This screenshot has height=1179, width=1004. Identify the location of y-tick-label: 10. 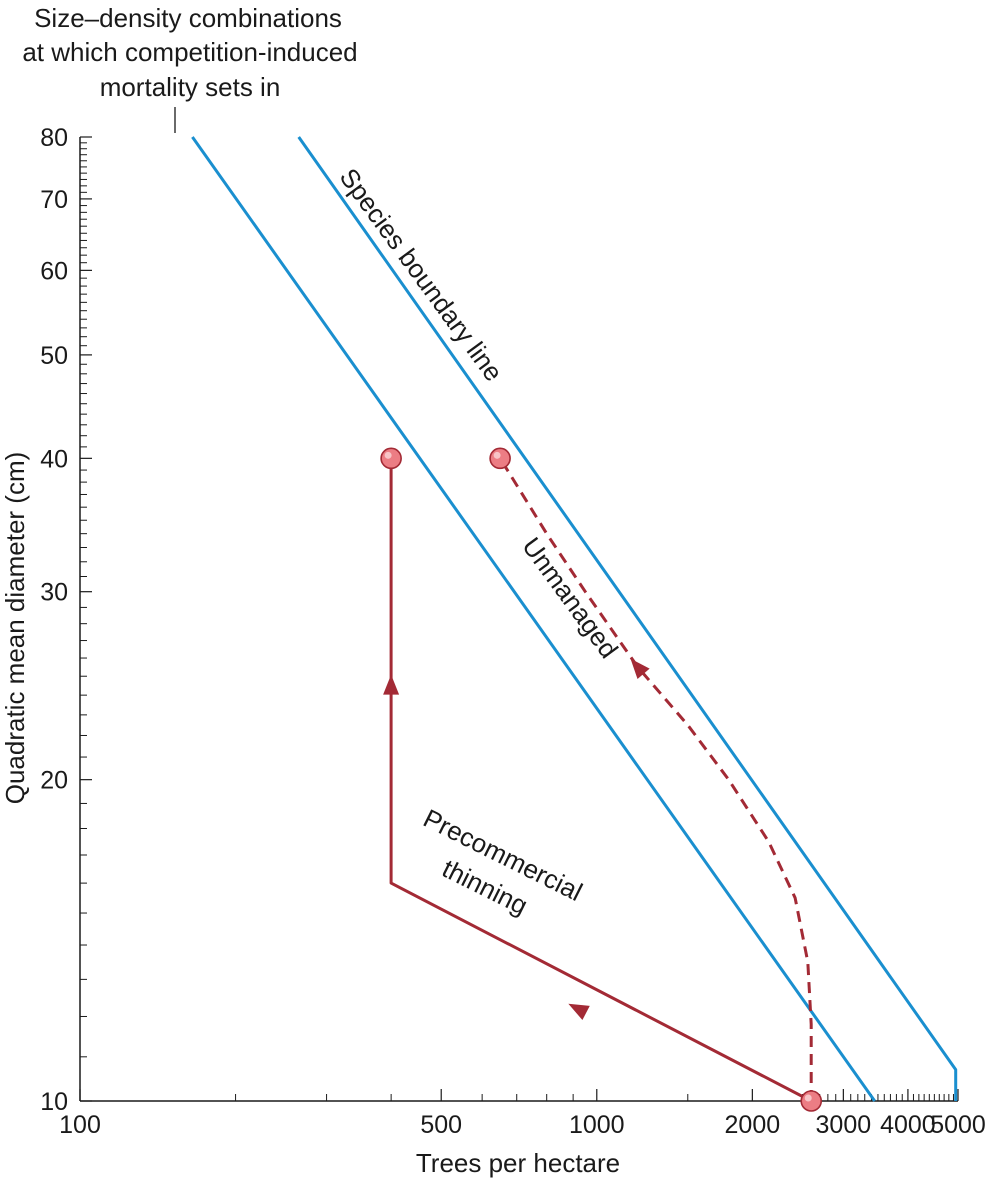
(54, 1102).